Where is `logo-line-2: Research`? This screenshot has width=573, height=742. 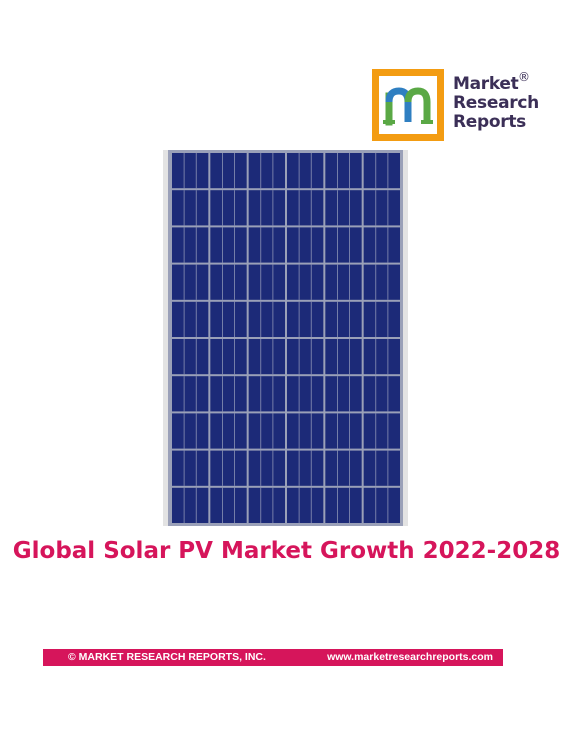
logo-line-2: Research is located at coordinates (496, 103).